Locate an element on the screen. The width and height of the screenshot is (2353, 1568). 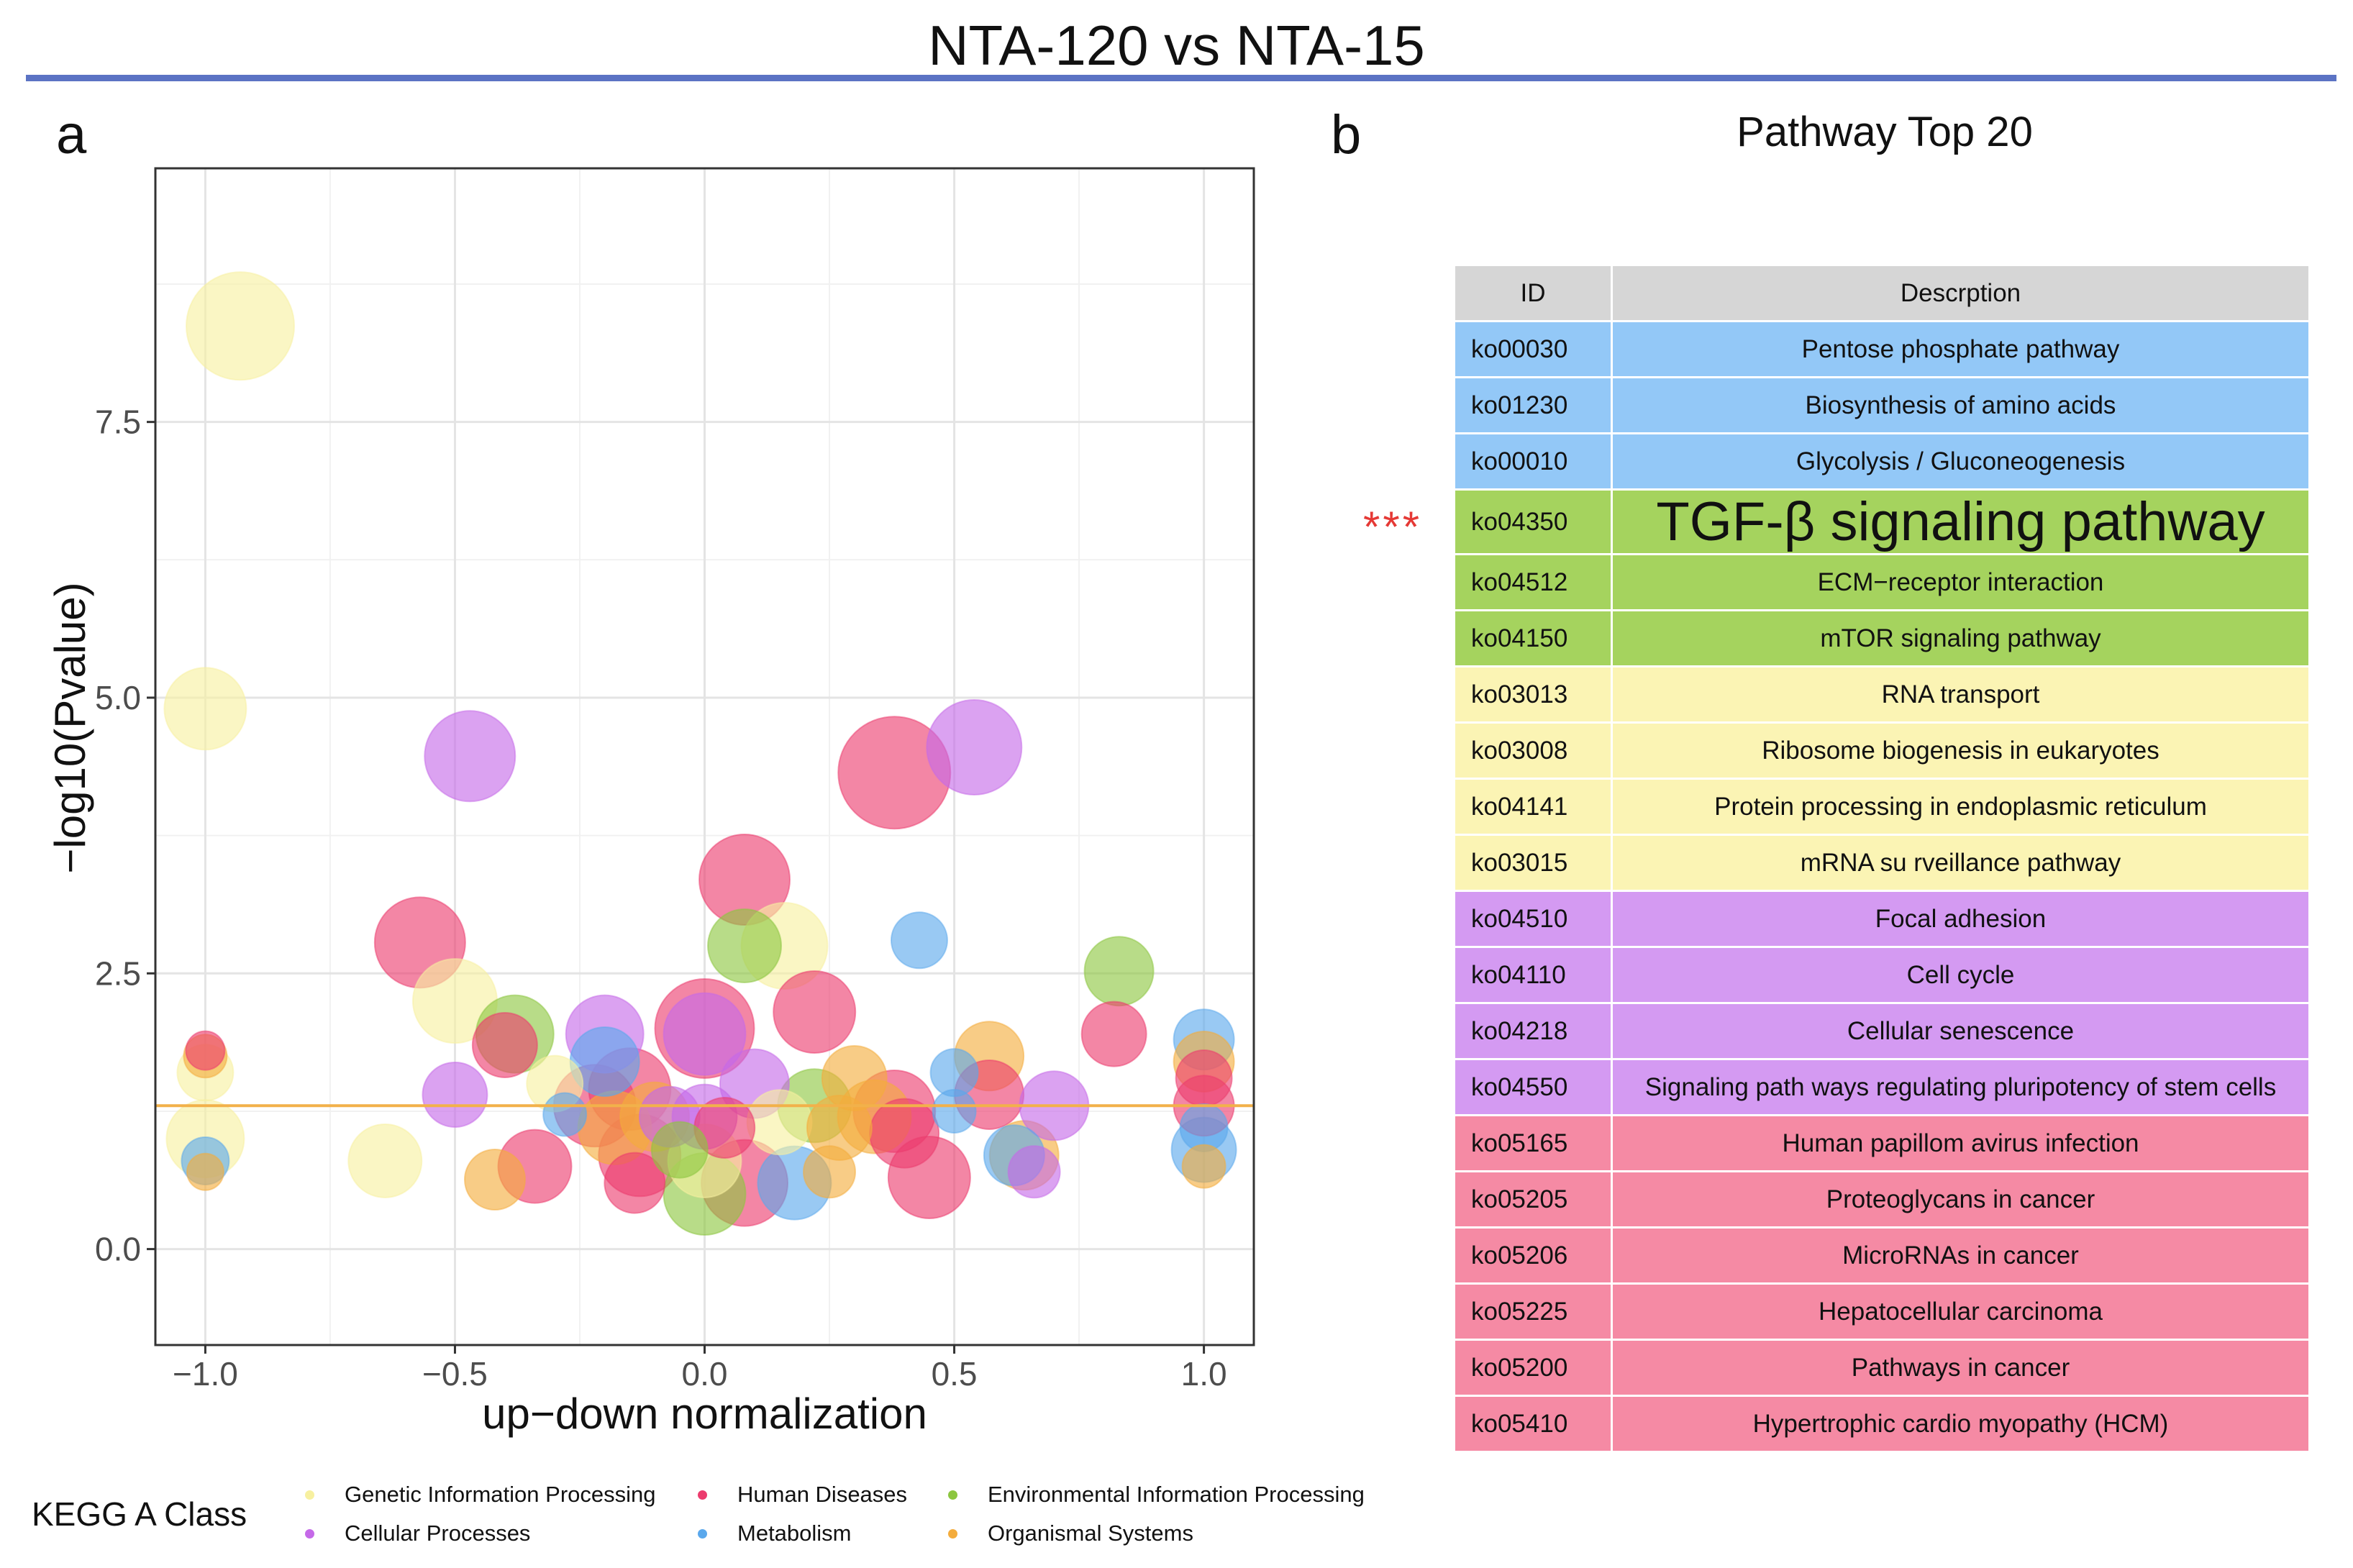
legend-label: Organismal Systems is located at coordinates (1090, 1534).